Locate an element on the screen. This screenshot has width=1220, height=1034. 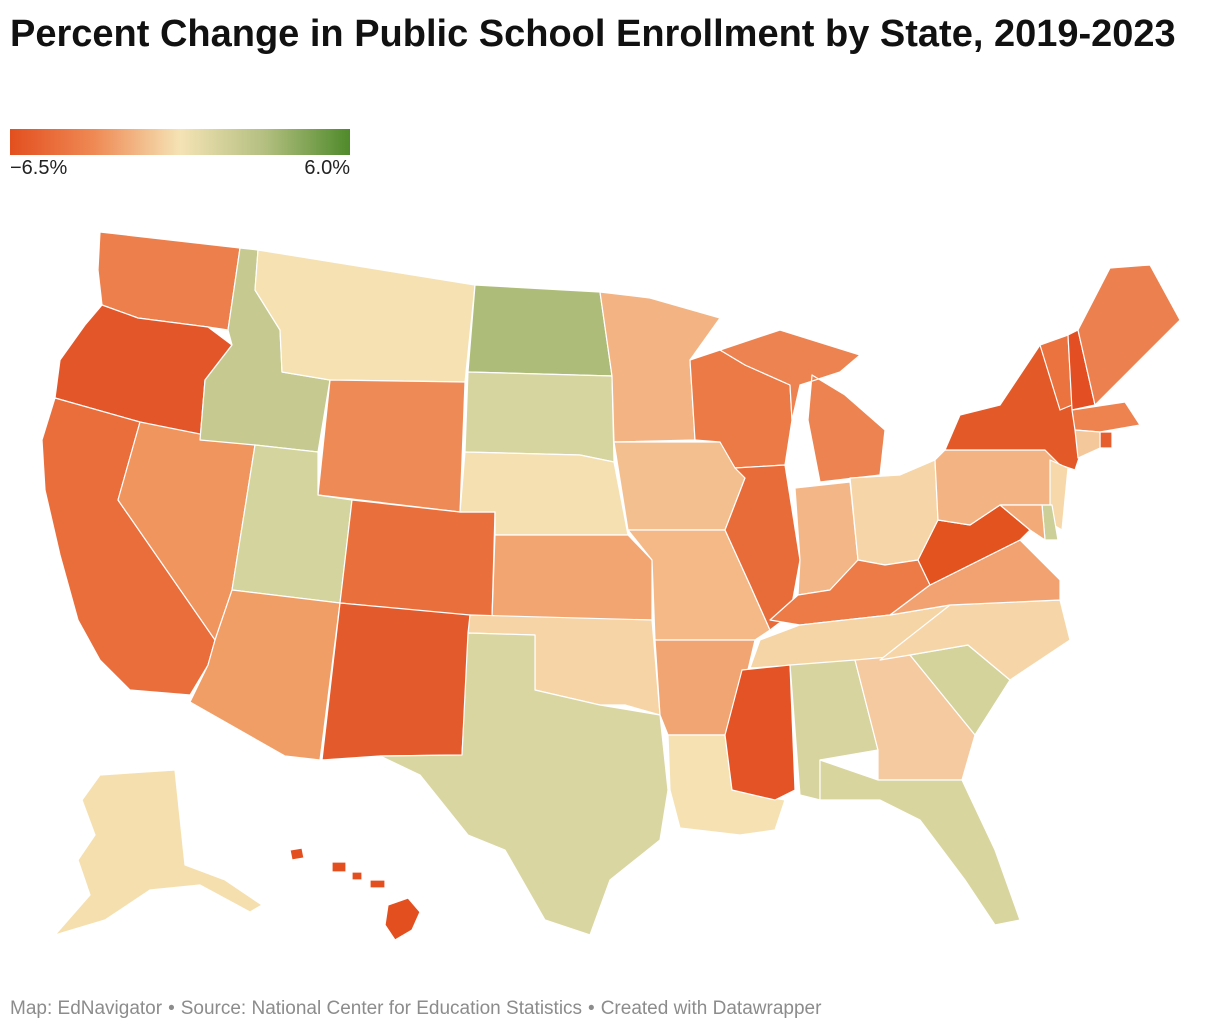
state-FL is located at coordinates (920, 842).